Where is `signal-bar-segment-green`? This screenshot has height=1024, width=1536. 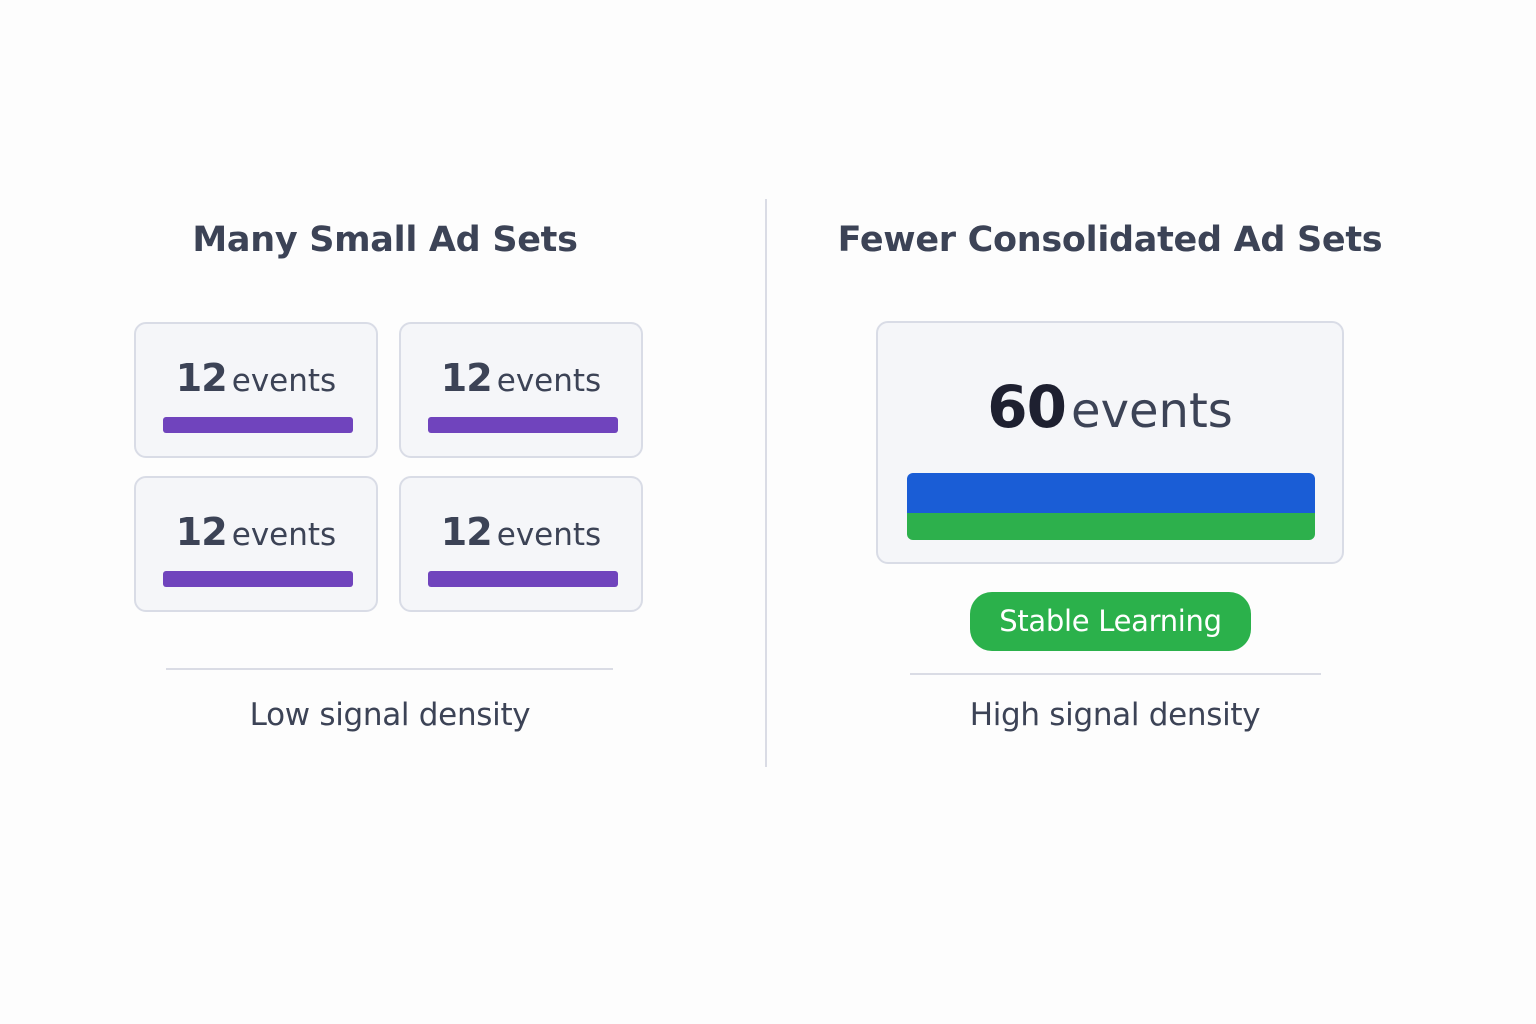 signal-bar-segment-green is located at coordinates (1111, 526).